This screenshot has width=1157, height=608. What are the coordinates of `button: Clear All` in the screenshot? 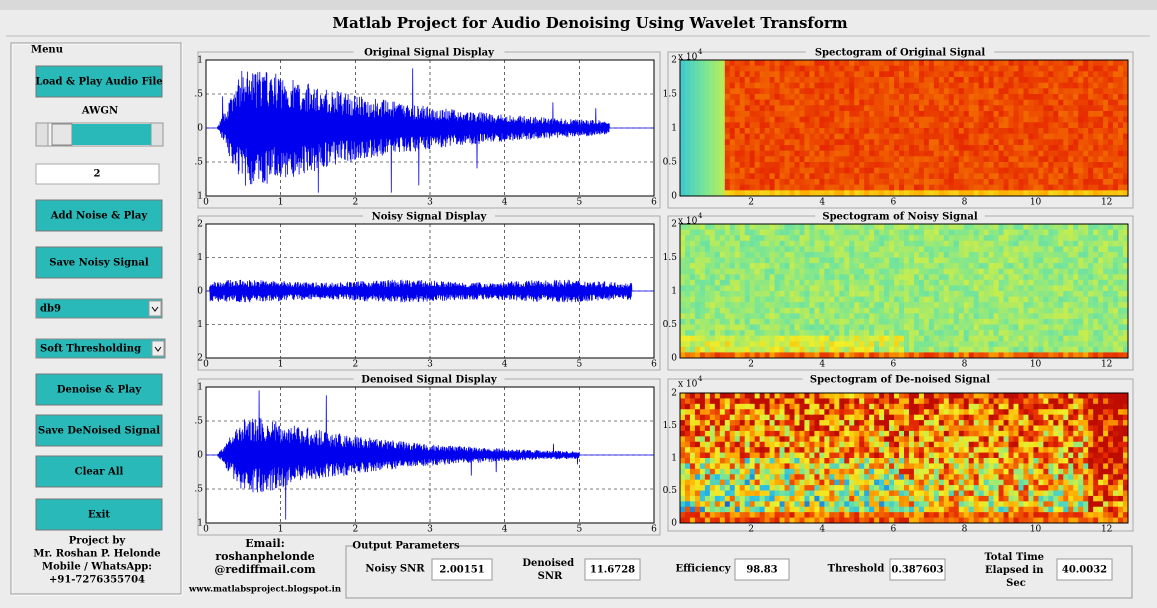 It's located at (99, 471).